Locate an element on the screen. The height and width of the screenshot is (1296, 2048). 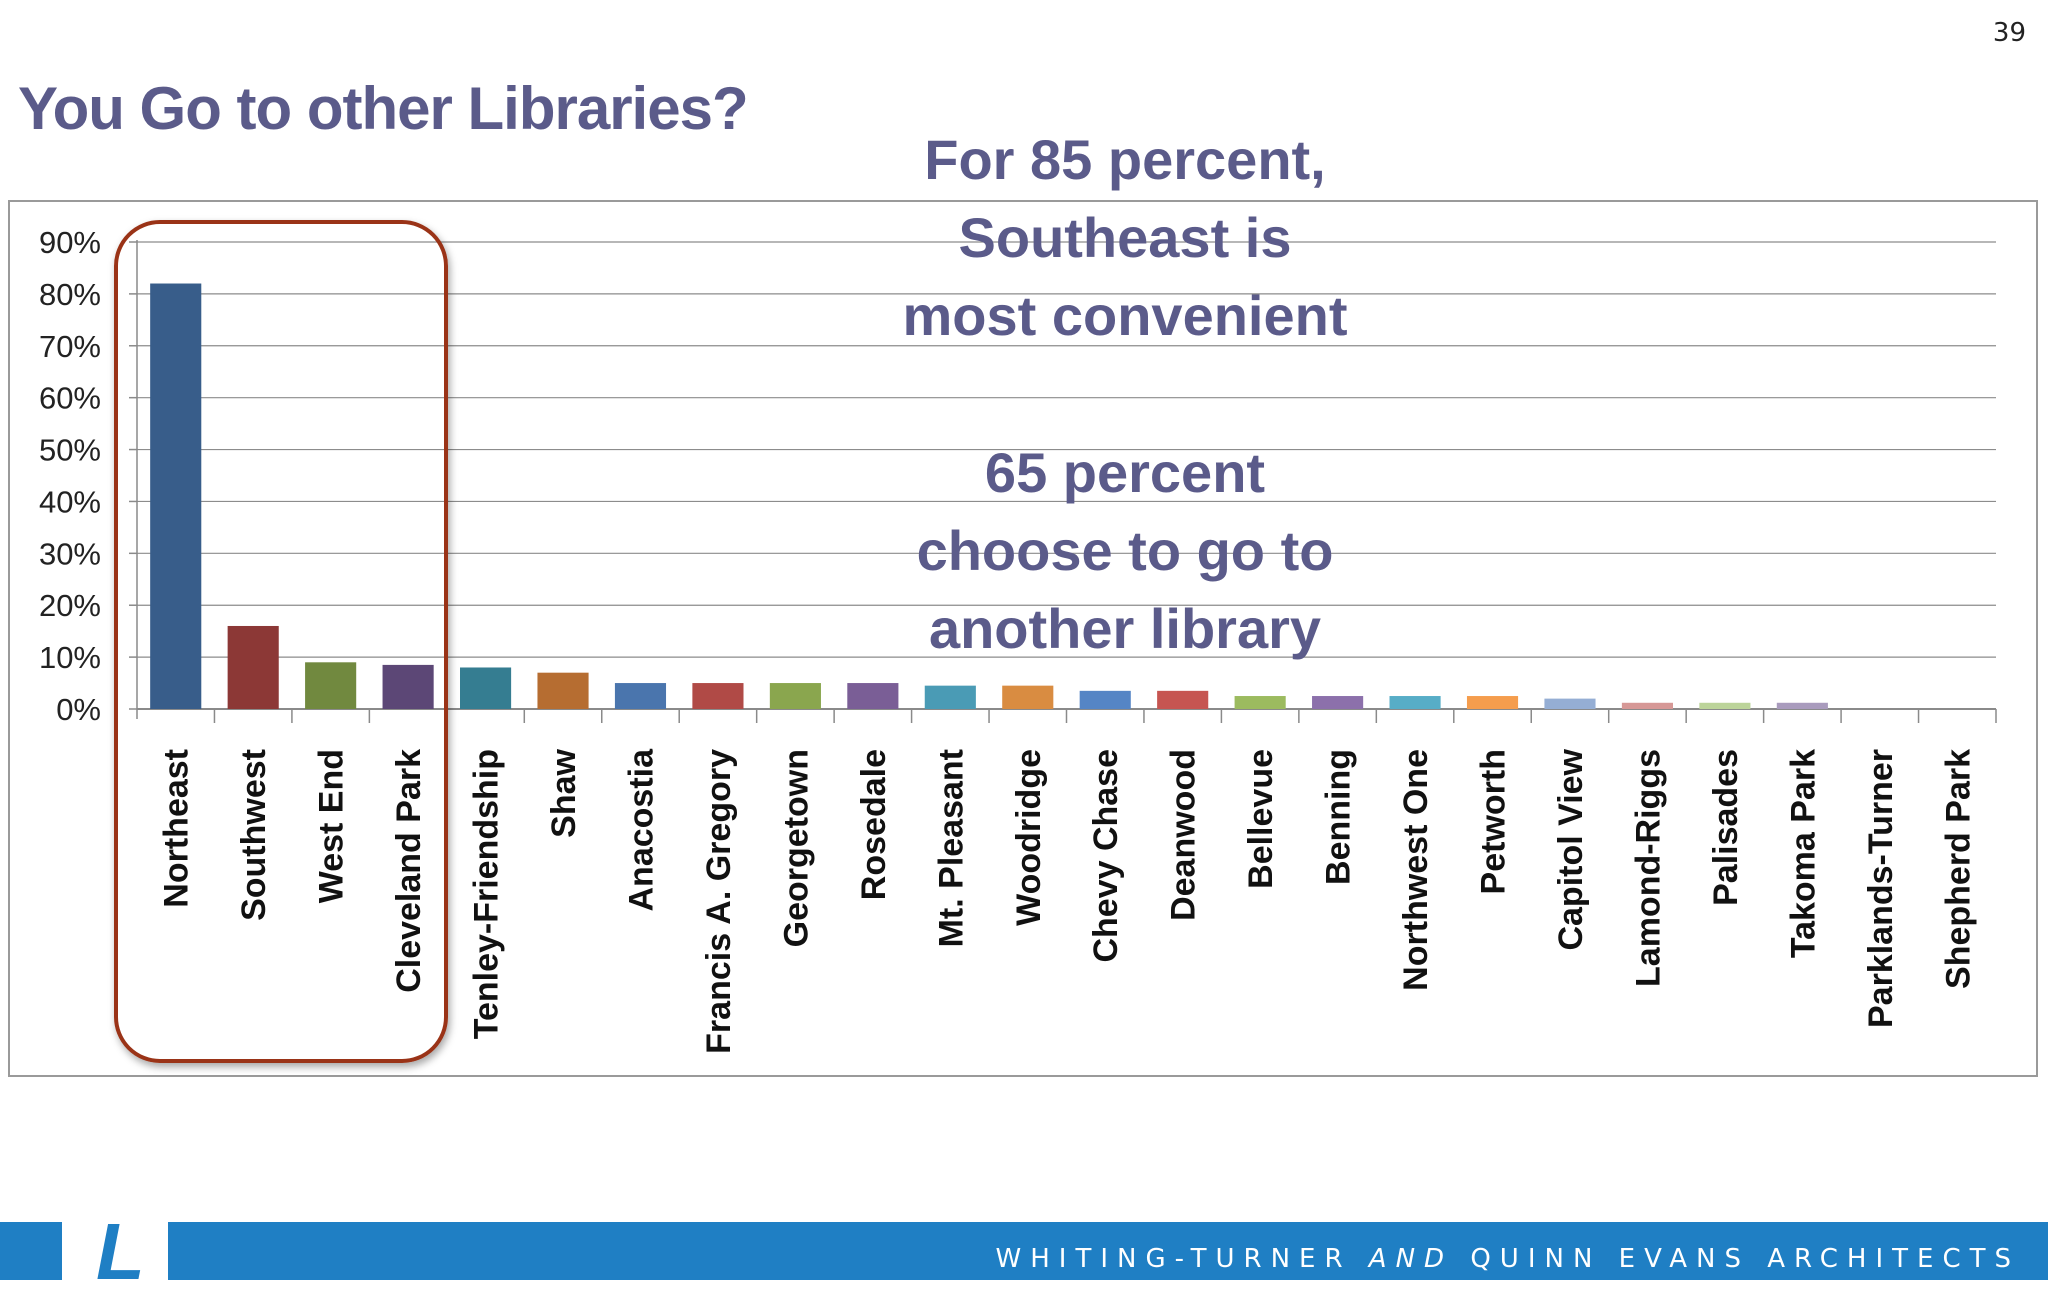
x-tick-label: Cleveland Park is located at coordinates (409, 871).